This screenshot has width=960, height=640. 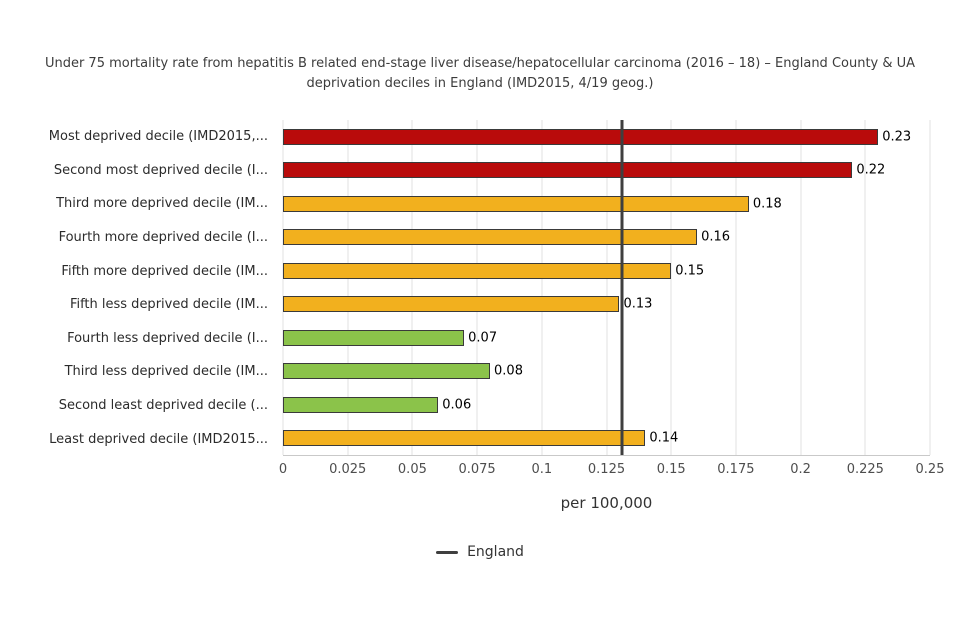 I want to click on legend: England, so click(x=480, y=552).